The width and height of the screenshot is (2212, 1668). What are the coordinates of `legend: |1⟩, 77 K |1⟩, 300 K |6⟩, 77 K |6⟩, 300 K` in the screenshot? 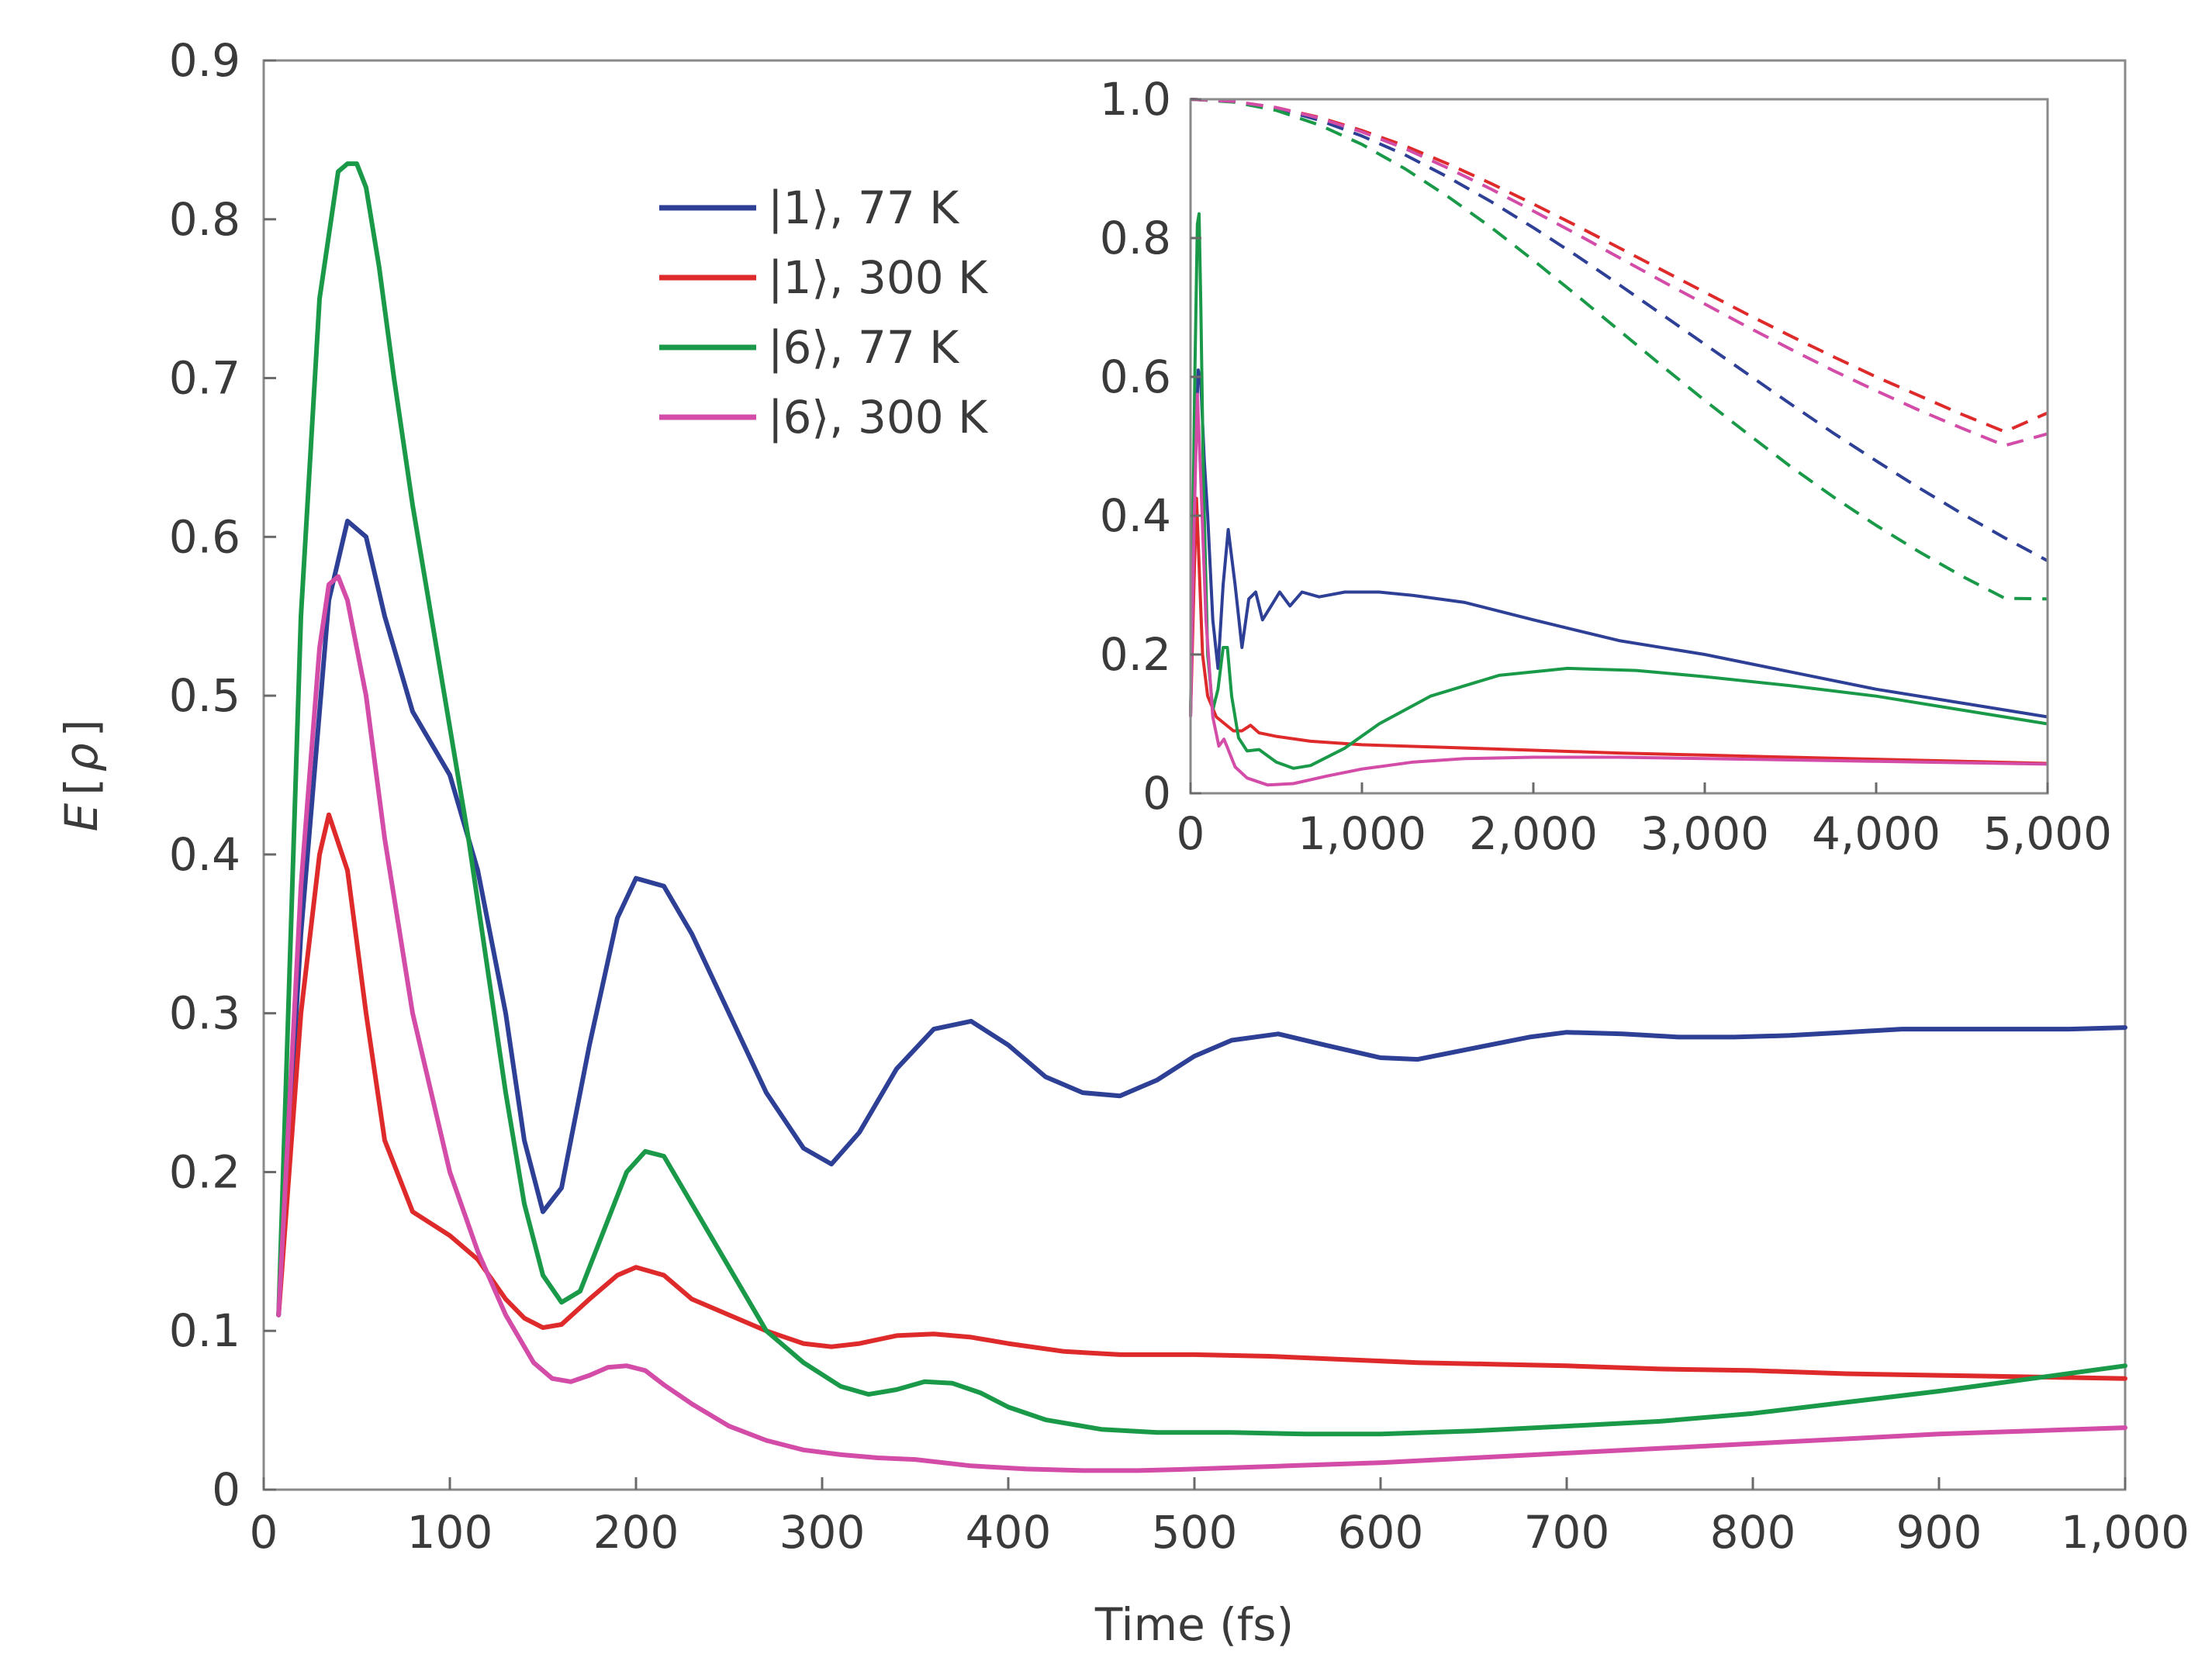 It's located at (824, 312).